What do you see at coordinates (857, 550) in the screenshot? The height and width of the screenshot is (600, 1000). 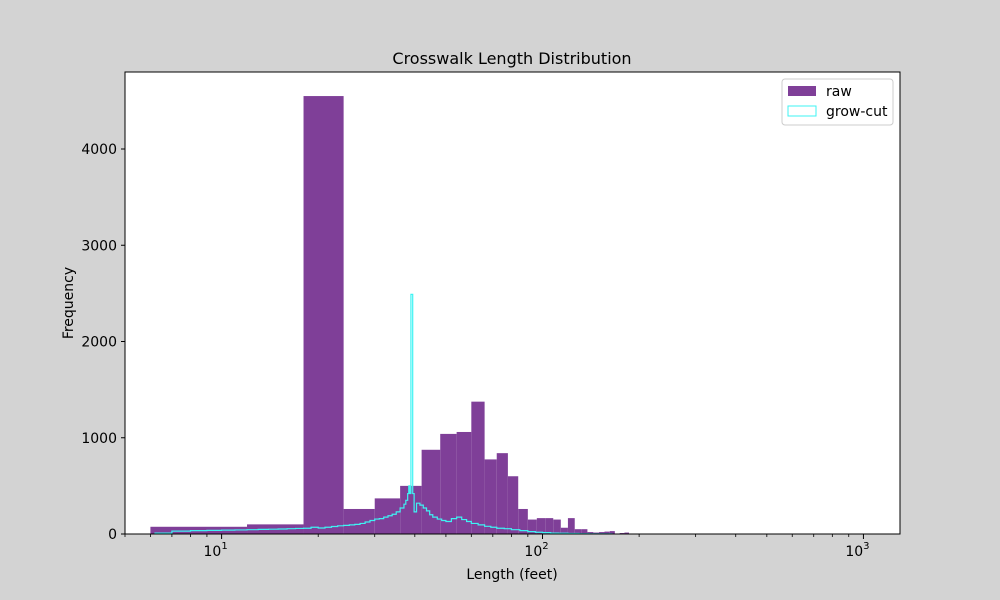 I see `x-tick-label-1000: 10³` at bounding box center [857, 550].